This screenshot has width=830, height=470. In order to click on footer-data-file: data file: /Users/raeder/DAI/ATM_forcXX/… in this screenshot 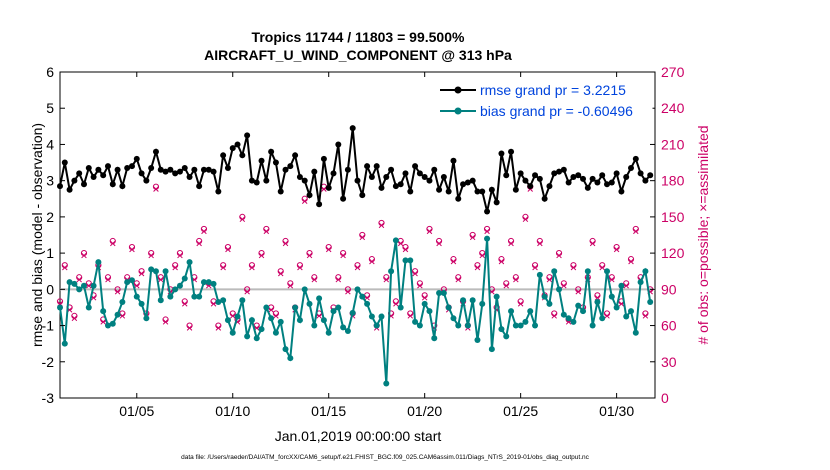, I will do `click(385, 457)`.